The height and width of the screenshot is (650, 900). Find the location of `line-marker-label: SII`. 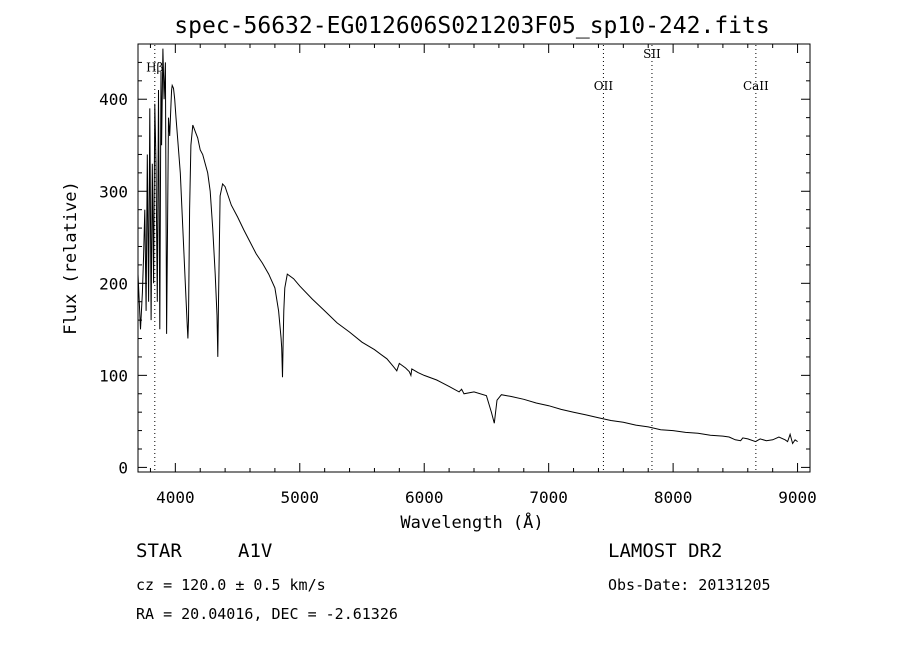

line-marker-label: SII is located at coordinates (652, 54).